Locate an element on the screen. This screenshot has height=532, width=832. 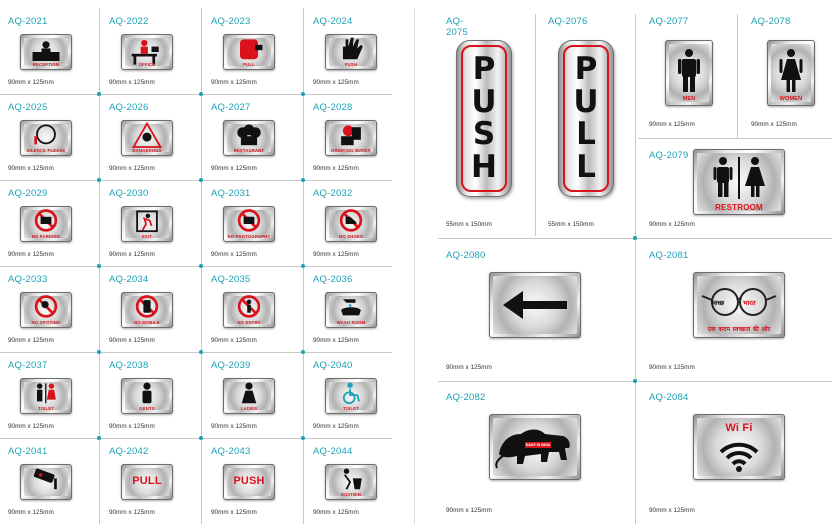
product-code: AQ-2043 is located at coordinates (231, 451).